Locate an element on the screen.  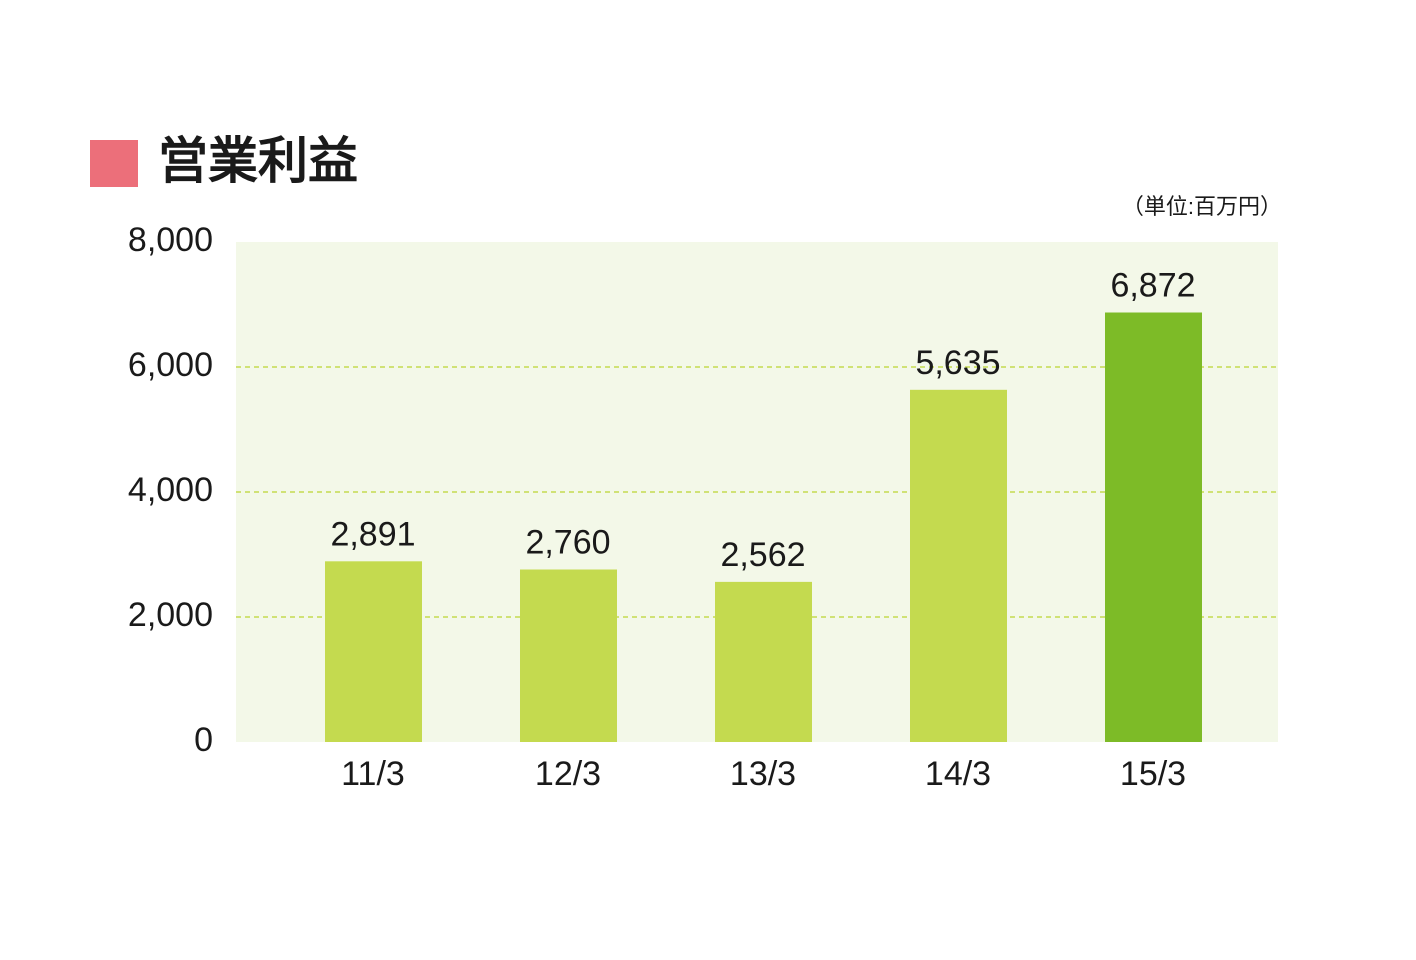
y-tick-label: 6,000 is located at coordinates (170, 365).